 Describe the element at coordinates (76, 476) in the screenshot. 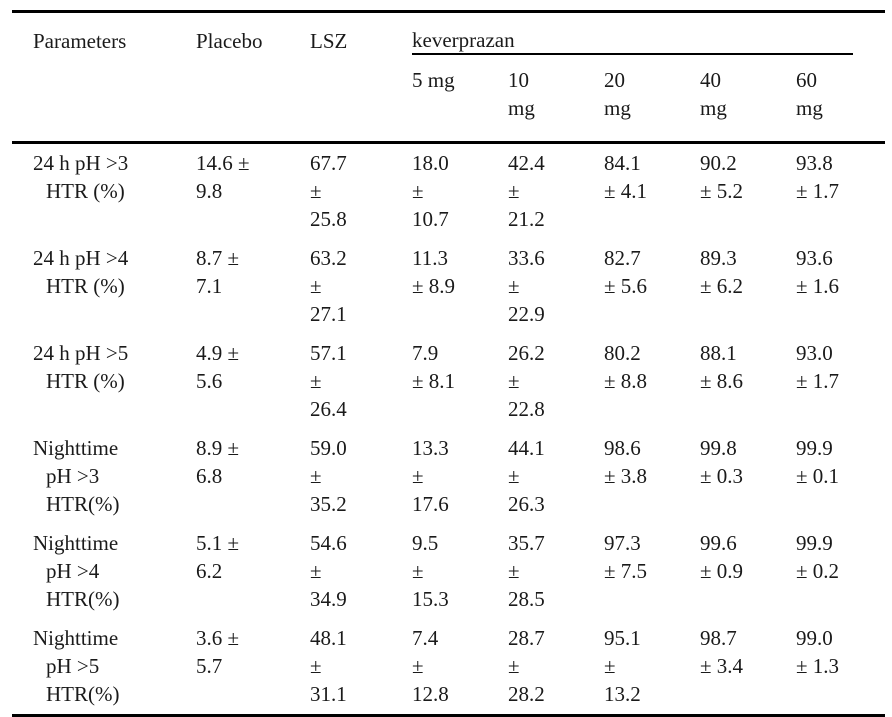

I see `parameter-cell: Nighttime pH >3 HTR(%)` at that location.